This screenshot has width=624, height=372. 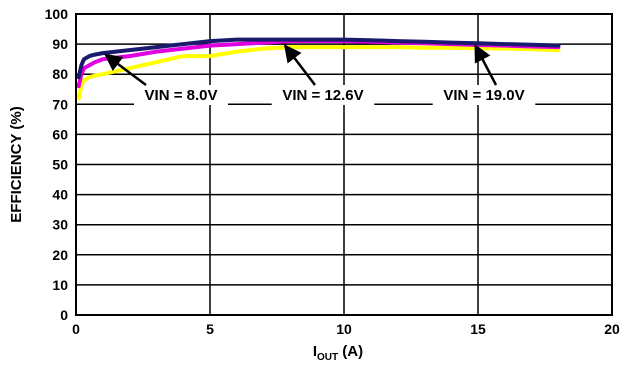 I want to click on x-tick-label: 5, so click(x=210, y=329).